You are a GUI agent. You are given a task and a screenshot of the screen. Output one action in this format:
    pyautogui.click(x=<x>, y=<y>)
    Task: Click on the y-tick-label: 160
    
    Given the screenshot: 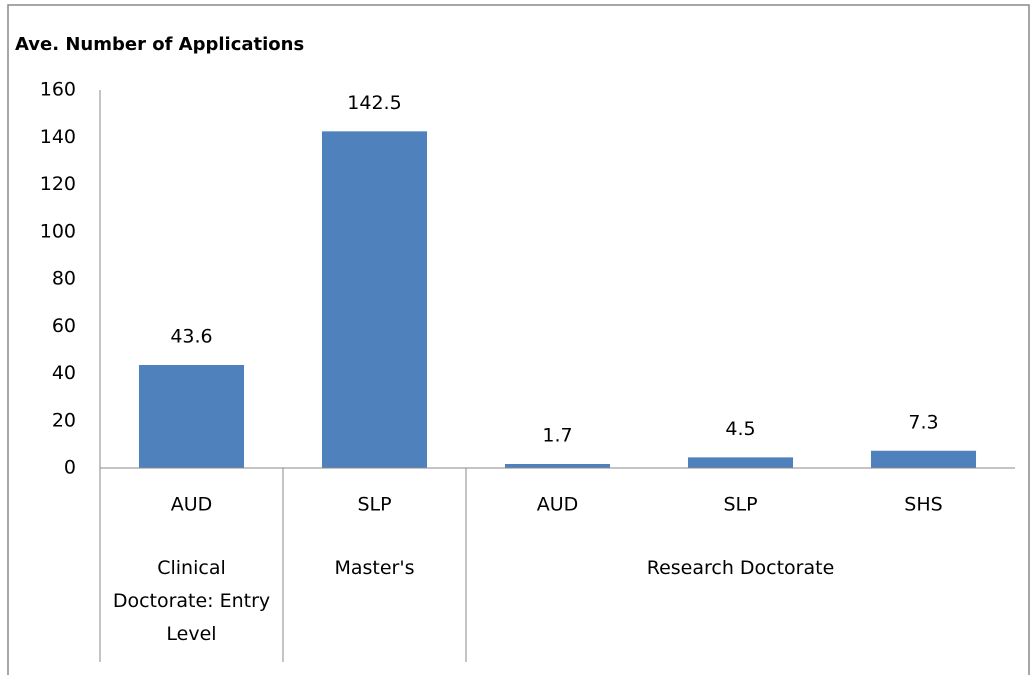 What is the action you would take?
    pyautogui.click(x=58, y=90)
    